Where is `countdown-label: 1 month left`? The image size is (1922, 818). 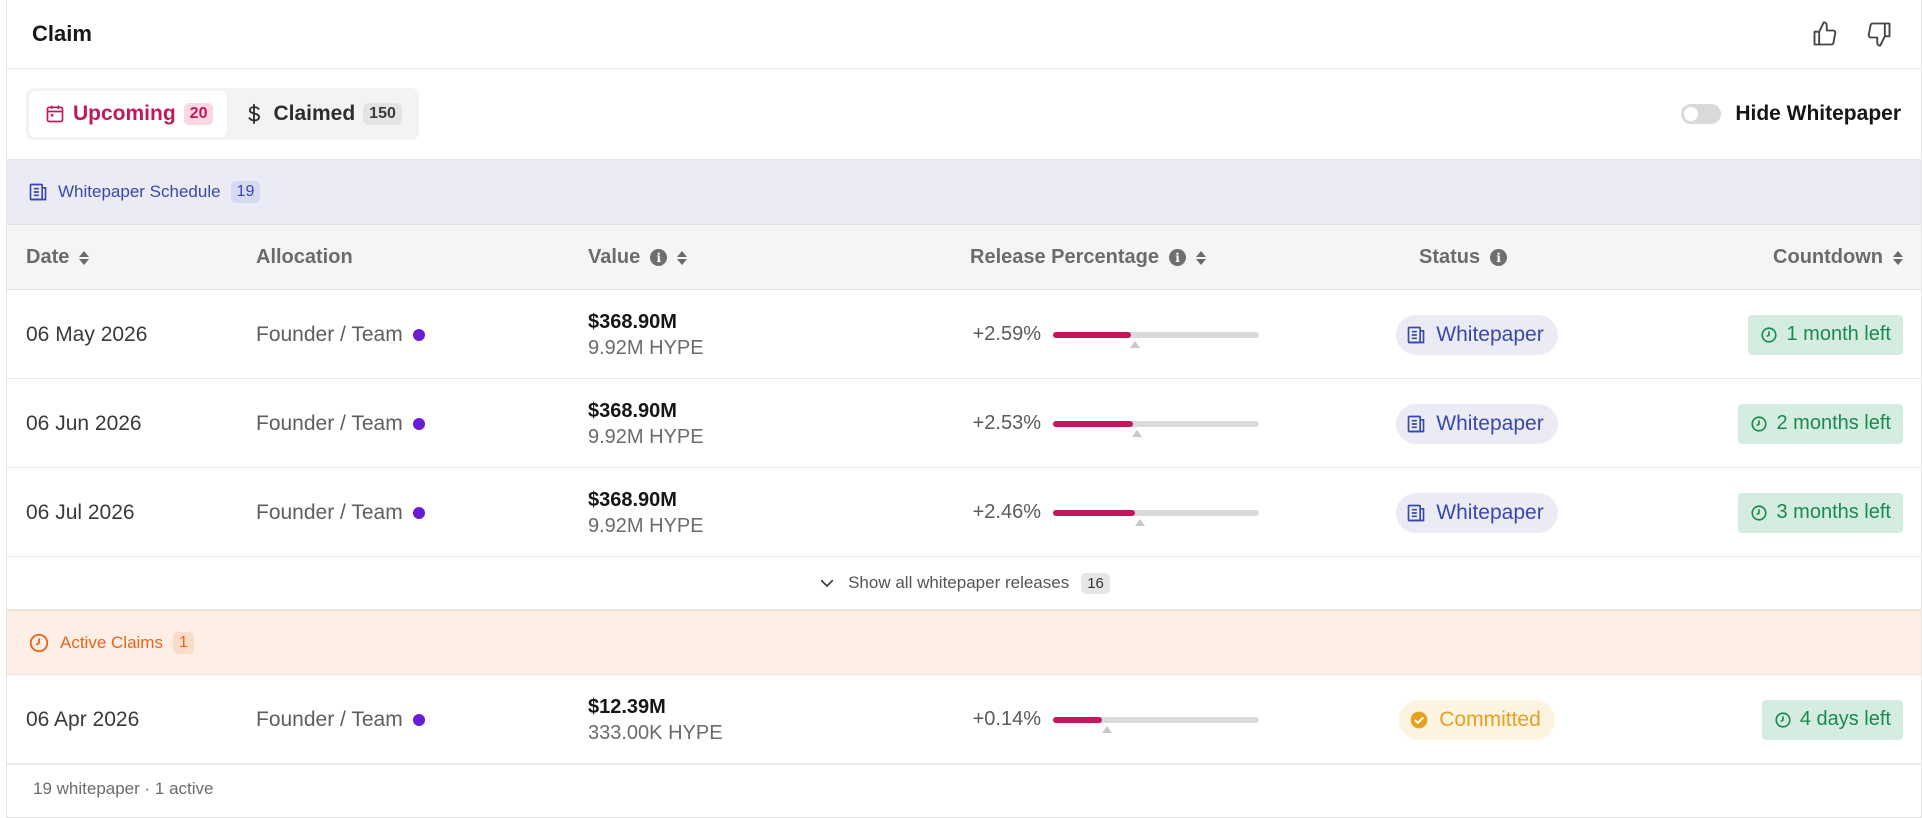 countdown-label: 1 month left is located at coordinates (1838, 334).